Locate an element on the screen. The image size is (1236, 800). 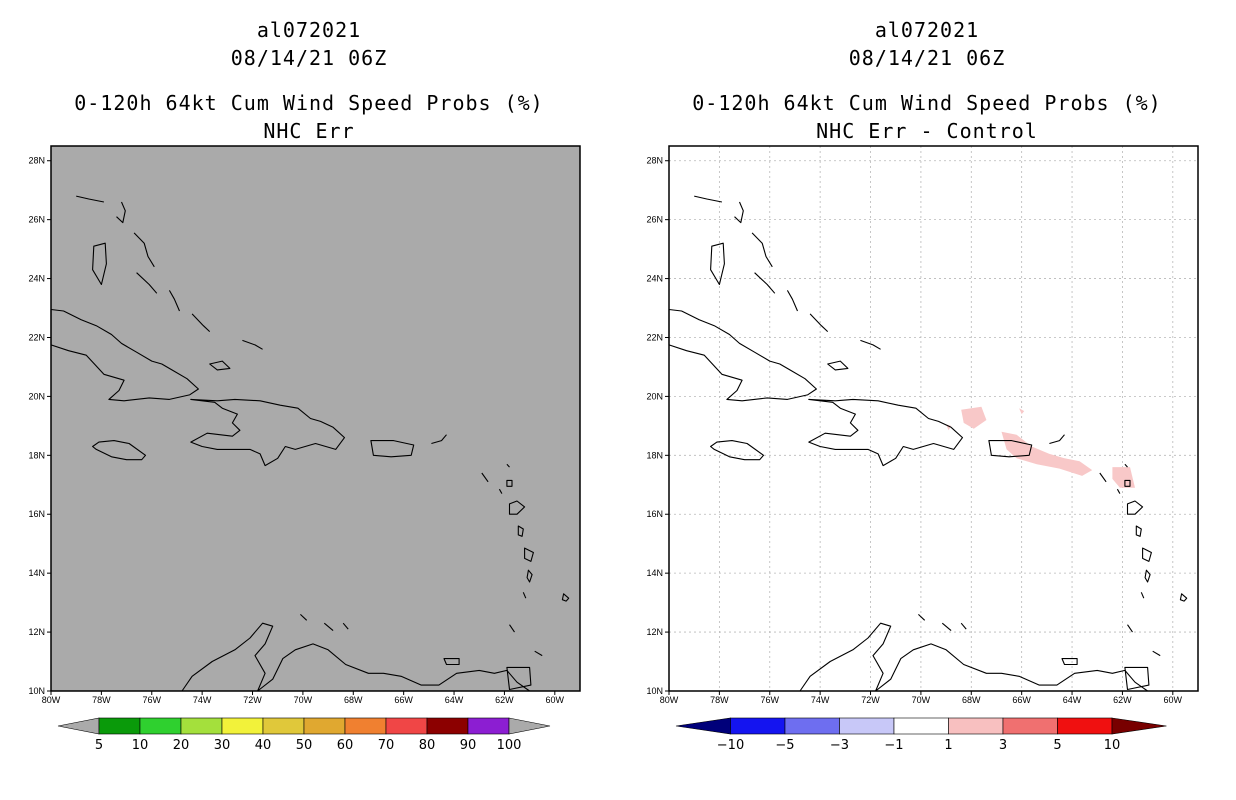
panel-subtitle: NHC Err is located at coordinates (309, 131).